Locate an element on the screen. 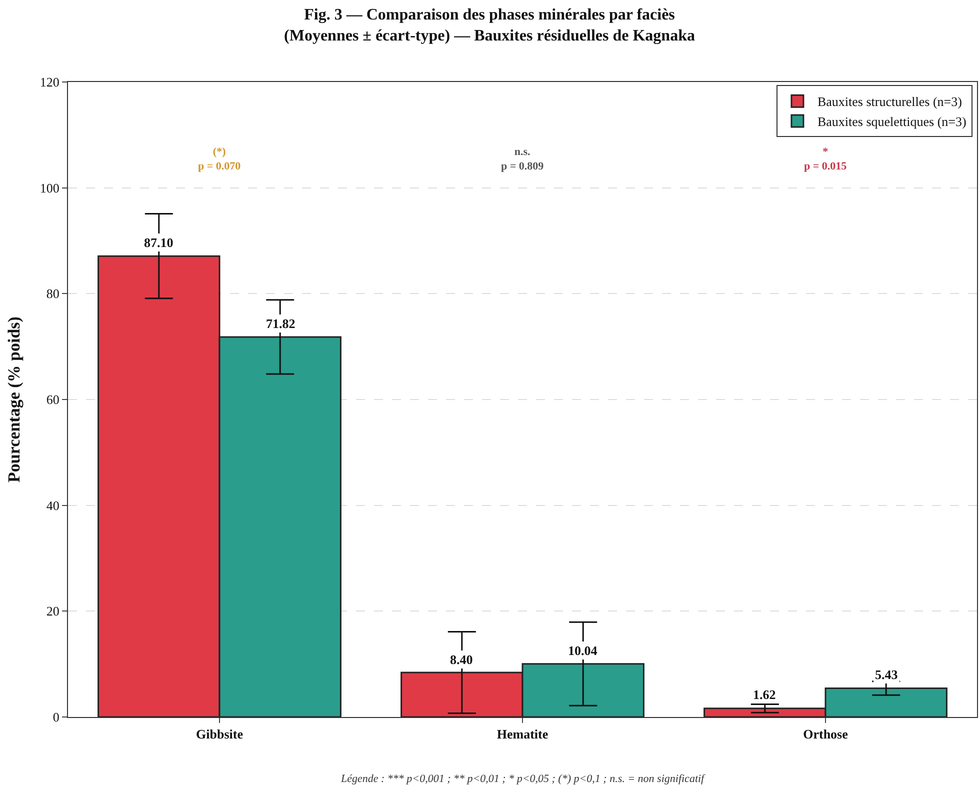 The width and height of the screenshot is (979, 785). y-tick-label: 0 is located at coordinates (56, 717).